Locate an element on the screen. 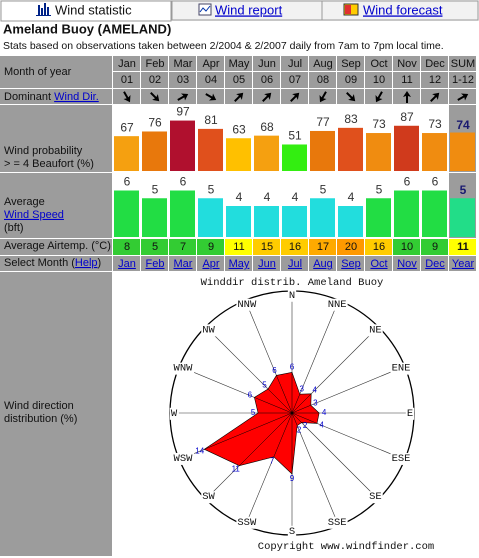 This screenshot has width=479, height=558. rose-ray is located at coordinates (315, 469).